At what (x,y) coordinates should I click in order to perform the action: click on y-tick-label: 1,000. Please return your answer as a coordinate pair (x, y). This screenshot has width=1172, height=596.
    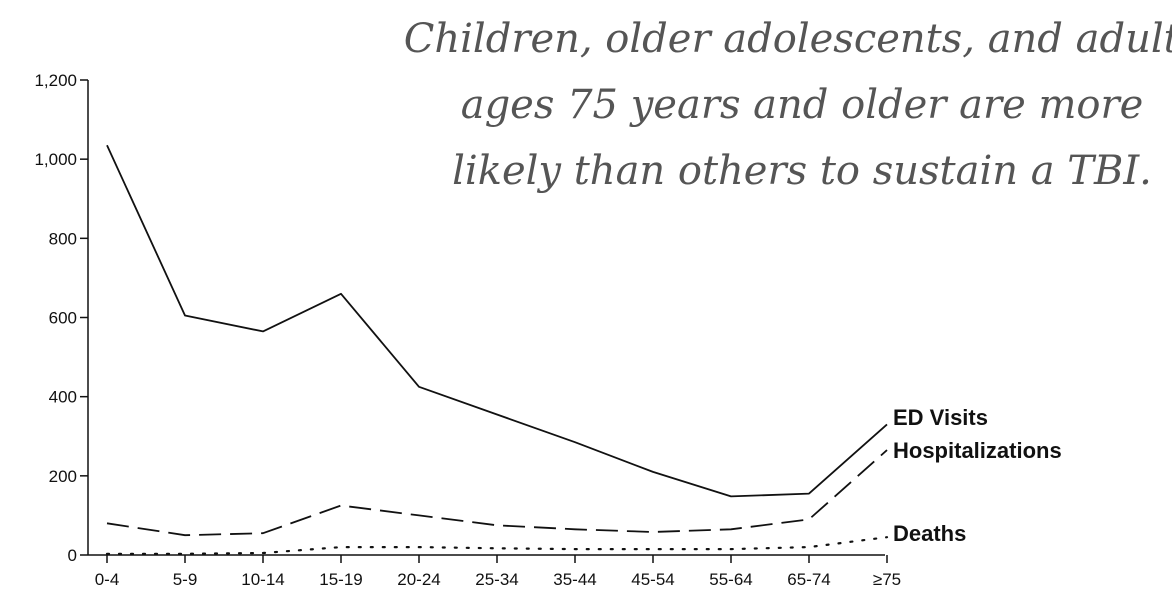
    Looking at the image, I should click on (55, 159).